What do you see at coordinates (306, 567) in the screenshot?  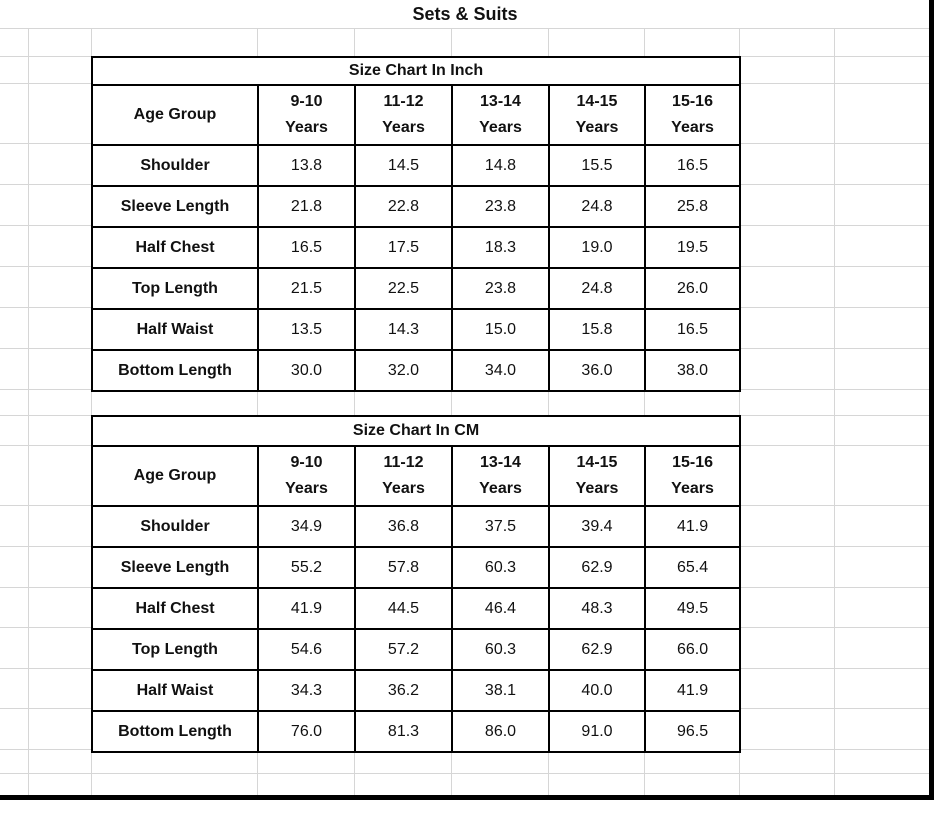 I see `value-cell: 55.2` at bounding box center [306, 567].